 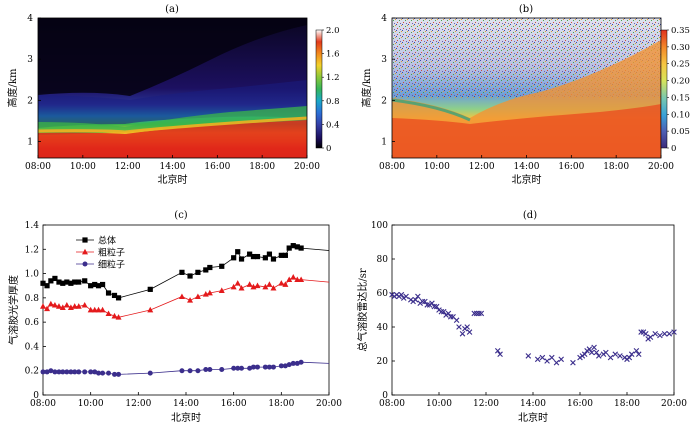 I want to click on x-tick-label: 20:00, so click(x=674, y=404).